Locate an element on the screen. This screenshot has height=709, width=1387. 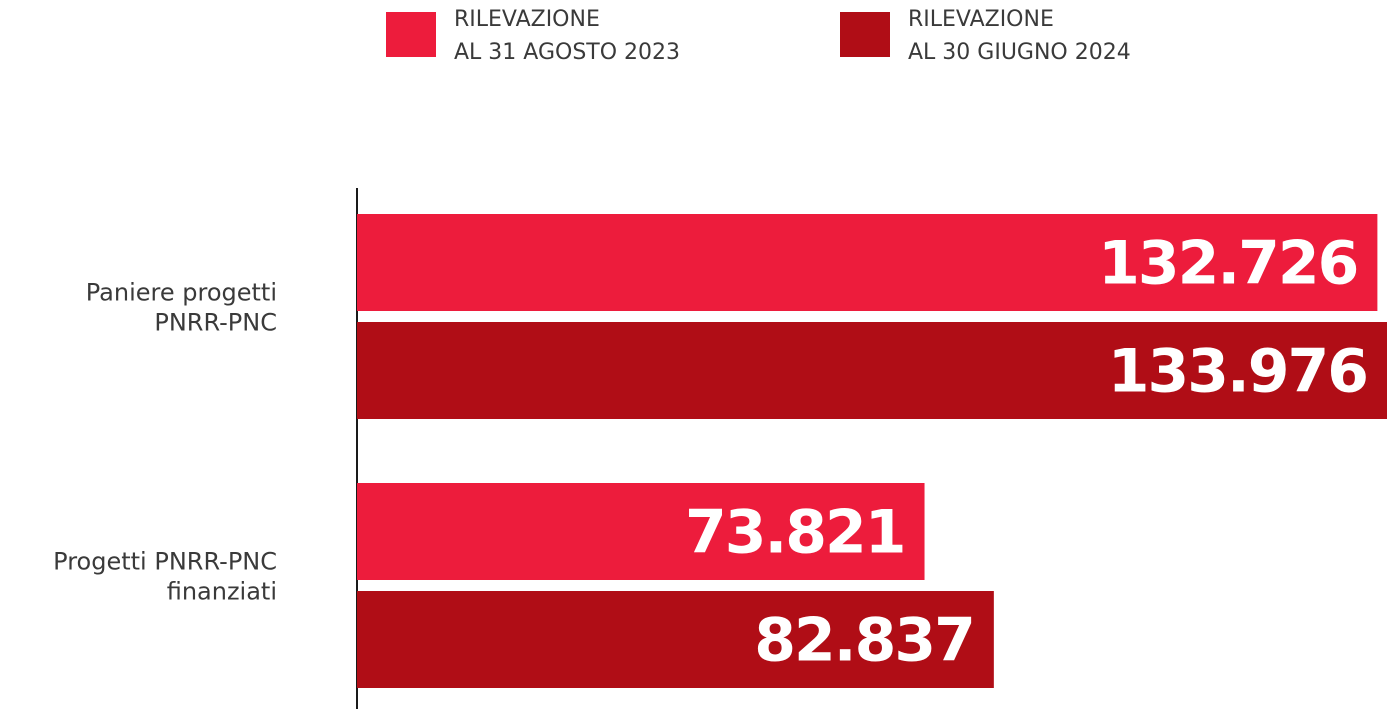
legend-label-1-line-1: RILEVAZIONE is located at coordinates (527, 19).